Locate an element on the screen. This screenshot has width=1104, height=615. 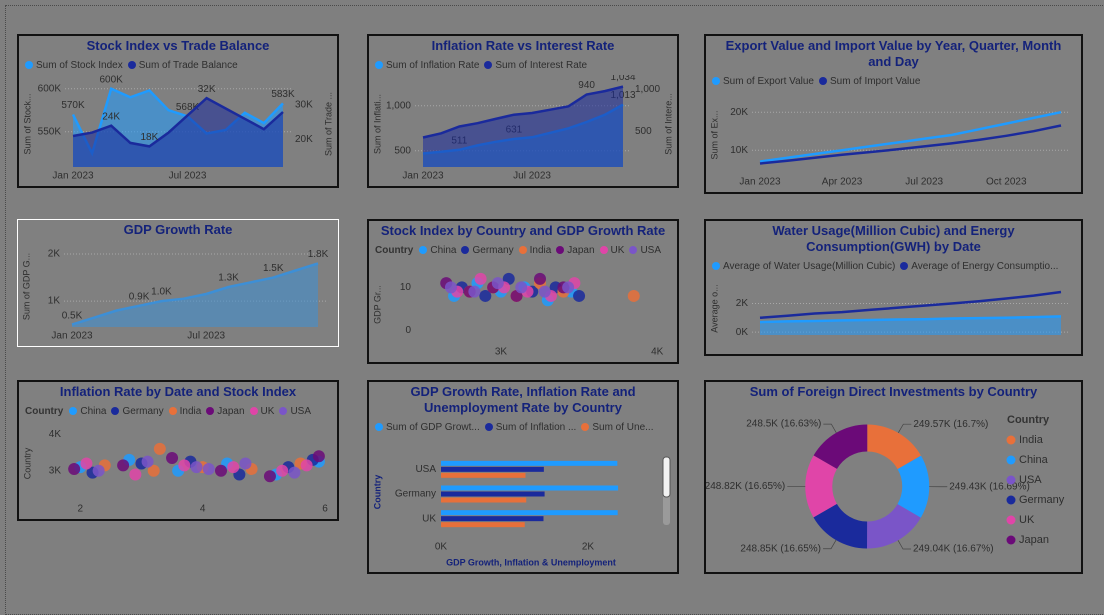
y-tick-label: UK is located at coordinates (429, 518).